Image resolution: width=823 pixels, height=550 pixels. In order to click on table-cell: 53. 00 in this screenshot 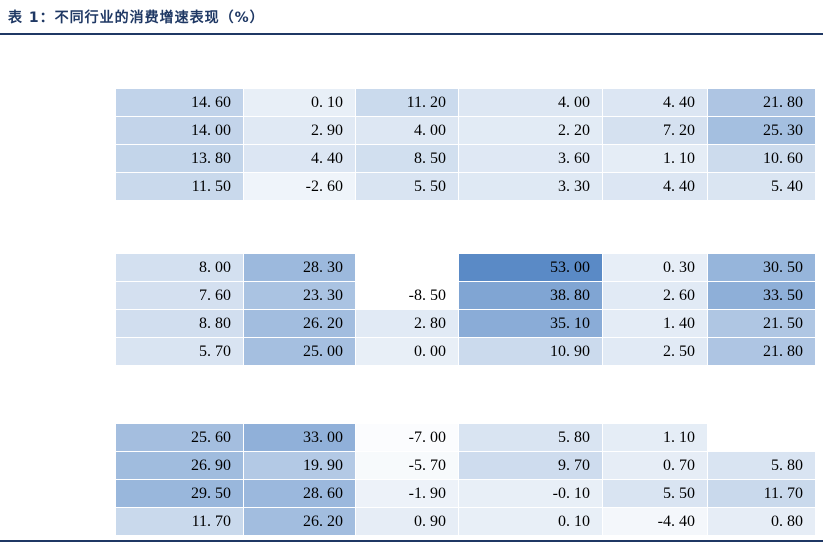, I will do `click(530, 267)`.